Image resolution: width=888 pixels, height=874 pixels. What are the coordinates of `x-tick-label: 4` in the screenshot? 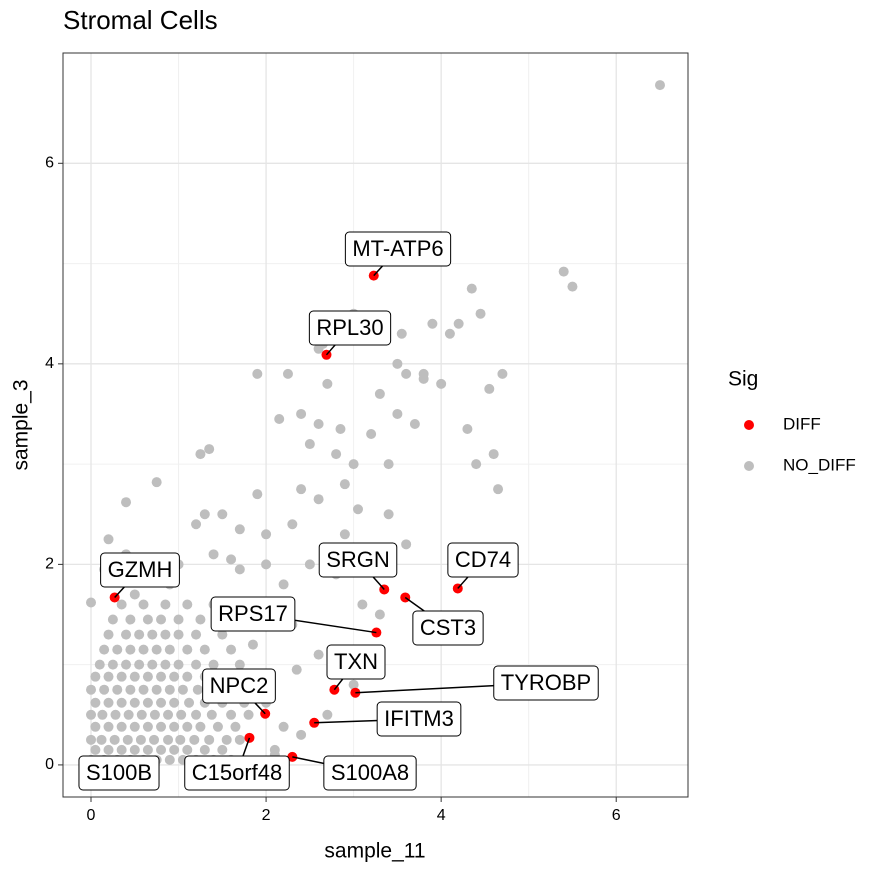 It's located at (441, 815).